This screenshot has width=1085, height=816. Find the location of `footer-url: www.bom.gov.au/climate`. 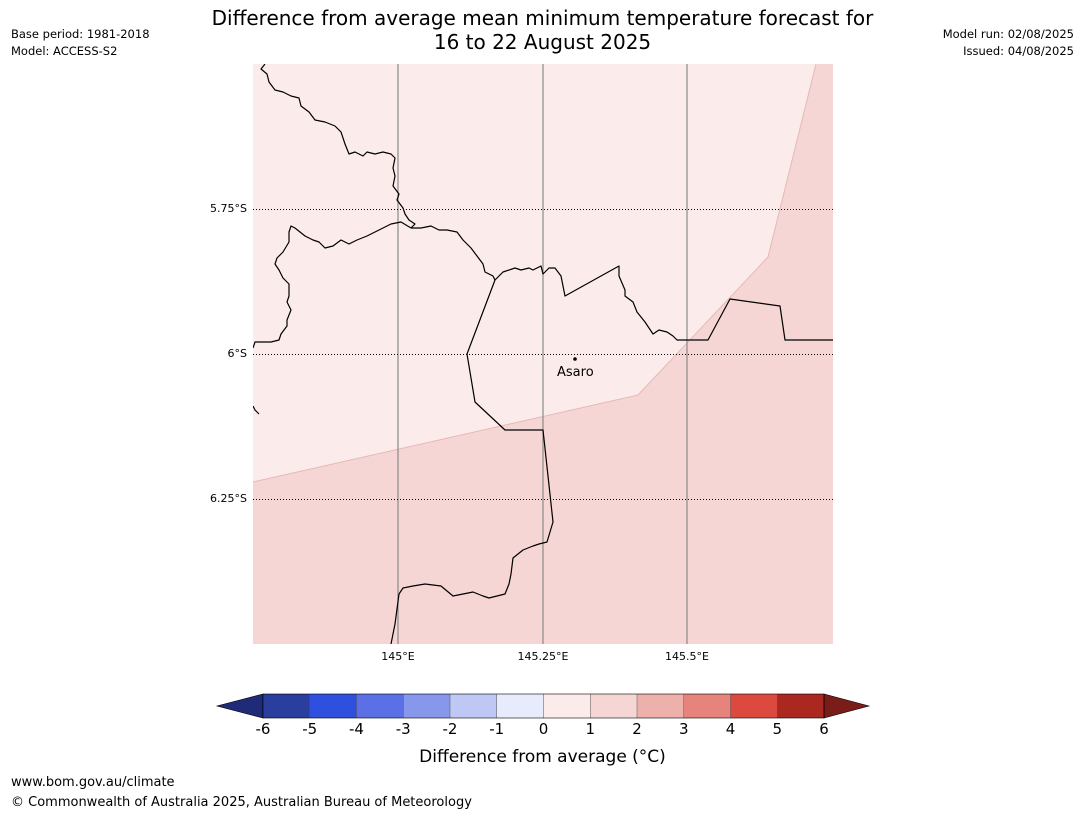

footer-url: www.bom.gov.au/climate is located at coordinates (93, 782).